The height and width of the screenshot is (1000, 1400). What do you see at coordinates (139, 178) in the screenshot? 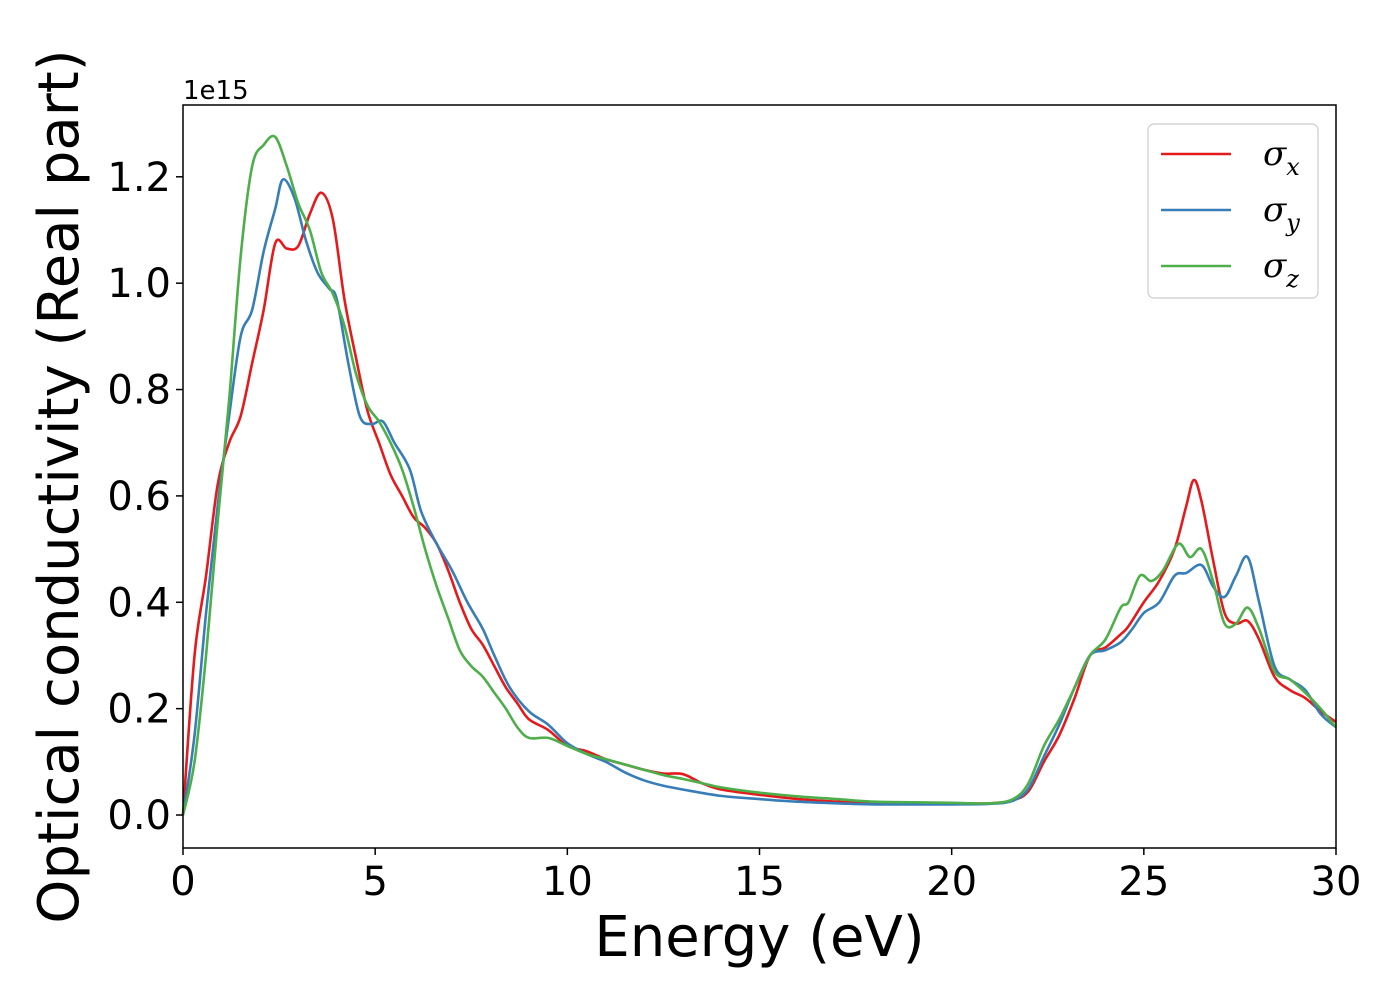
I see `y-tick-label: 1.2` at bounding box center [139, 178].